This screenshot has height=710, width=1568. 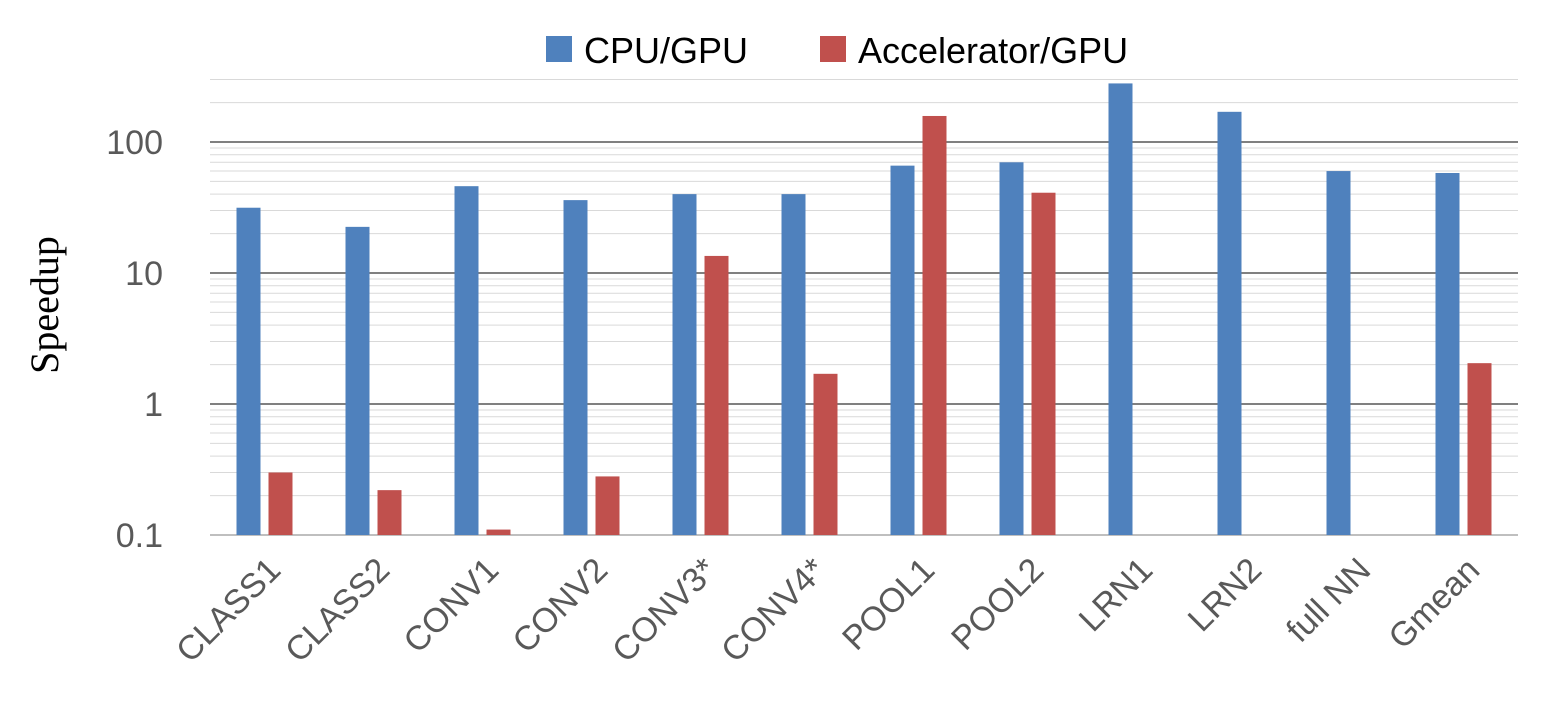 What do you see at coordinates (280, 503) in the screenshot?
I see `bar-accelerator-gpu-class1` at bounding box center [280, 503].